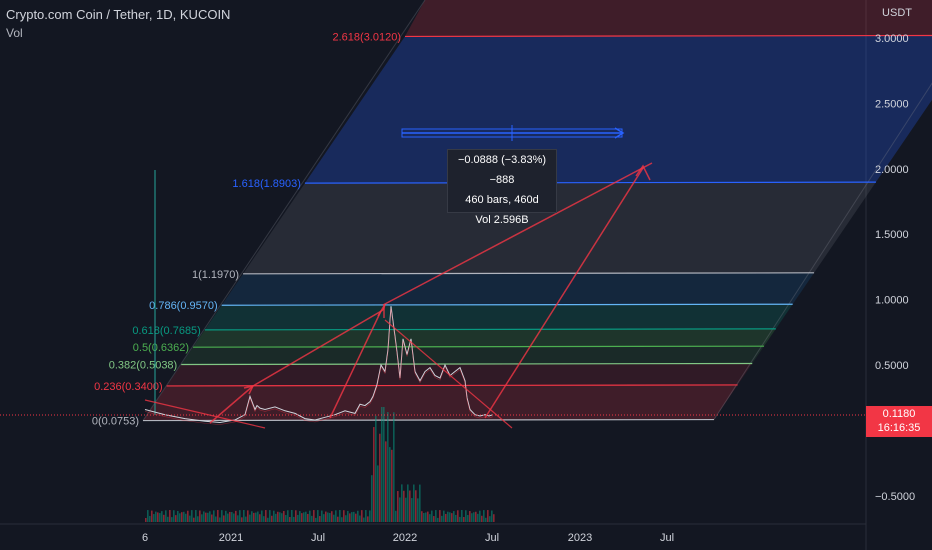 The image size is (932, 550). What do you see at coordinates (166, 331) in the screenshot?
I see `fib-label-4: 0.618(0.7685)` at bounding box center [166, 331].